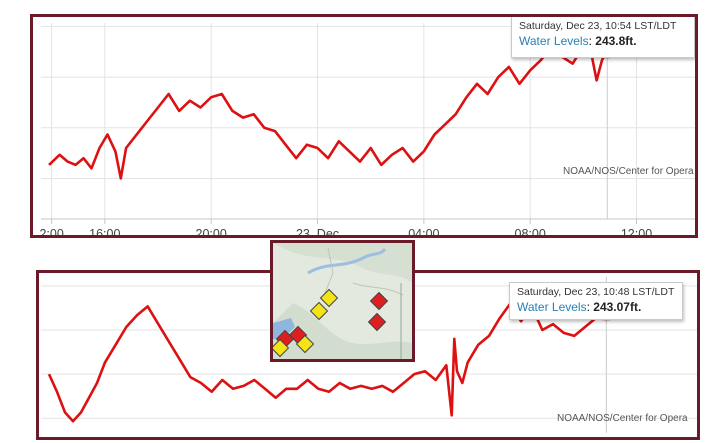  What do you see at coordinates (552, 307) in the screenshot?
I see `bottom-tooltip-series: Water Levels` at bounding box center [552, 307].